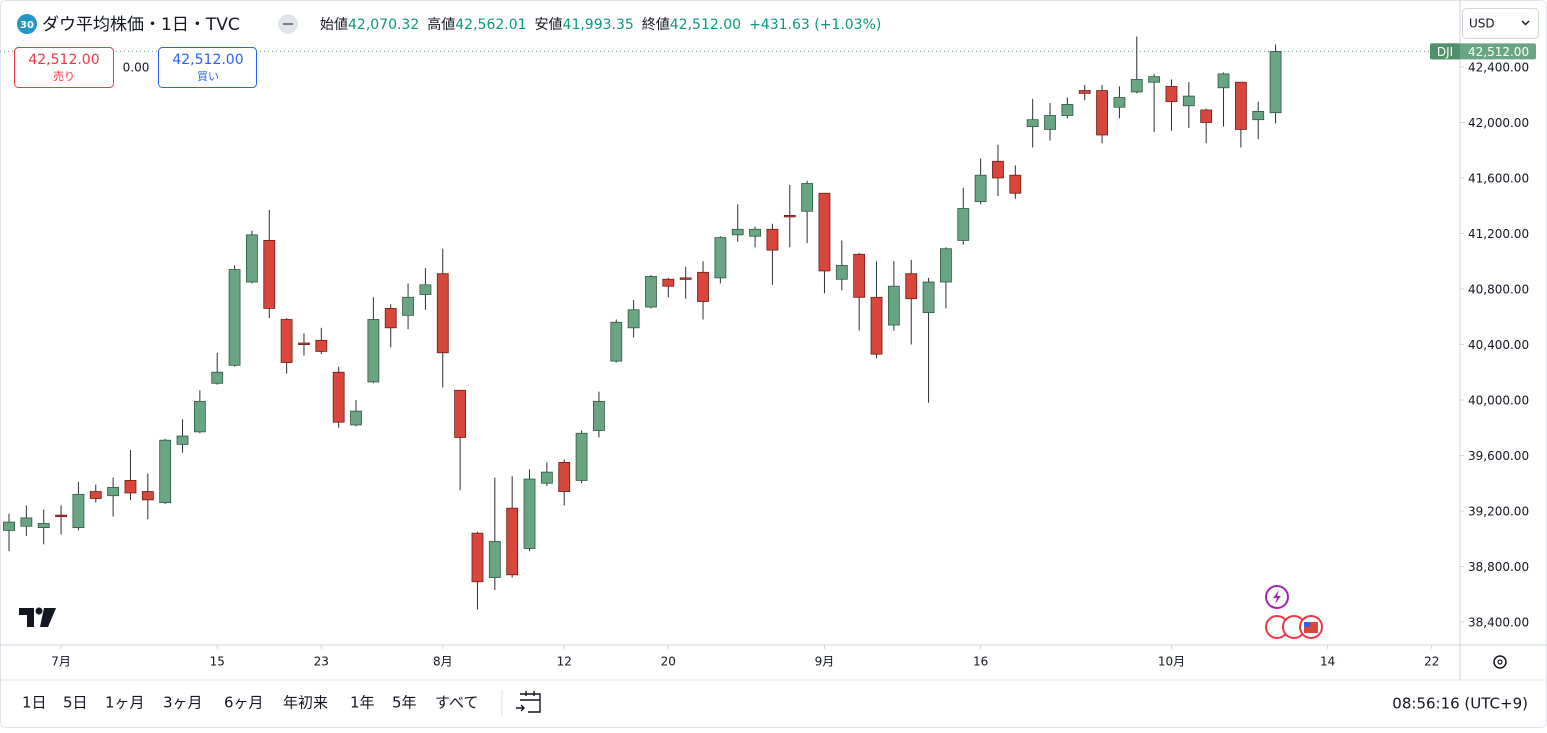 The image size is (1547, 733). Describe the element at coordinates (1500, 662) in the screenshot. I see `settings-button` at that location.